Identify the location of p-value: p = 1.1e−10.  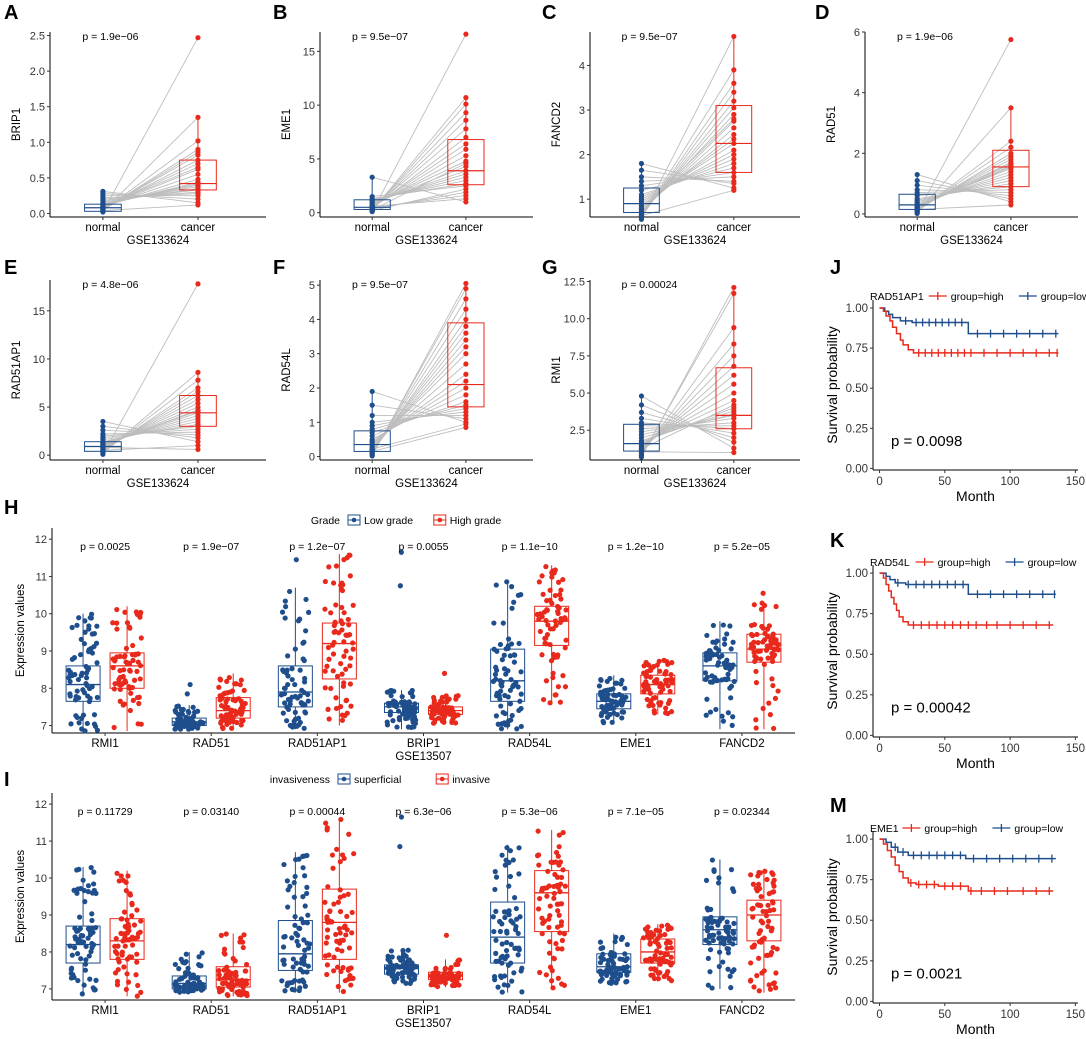
(530, 547).